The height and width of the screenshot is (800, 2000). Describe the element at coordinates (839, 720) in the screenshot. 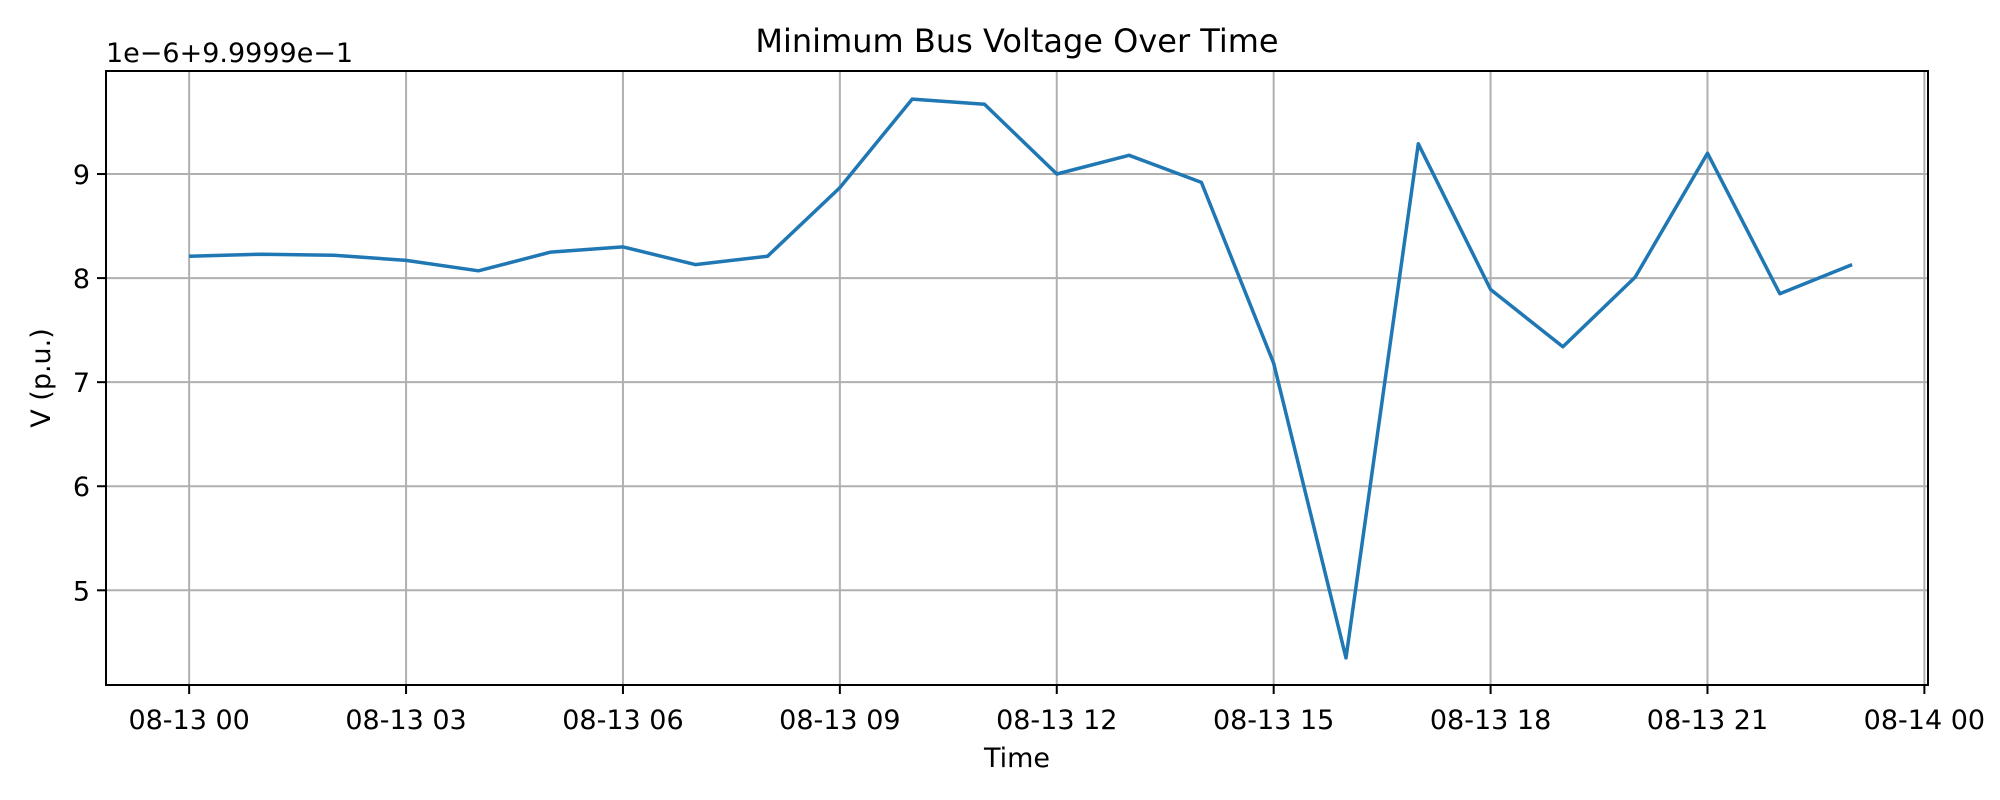

I see `x-tick-label: 08-13 09` at that location.